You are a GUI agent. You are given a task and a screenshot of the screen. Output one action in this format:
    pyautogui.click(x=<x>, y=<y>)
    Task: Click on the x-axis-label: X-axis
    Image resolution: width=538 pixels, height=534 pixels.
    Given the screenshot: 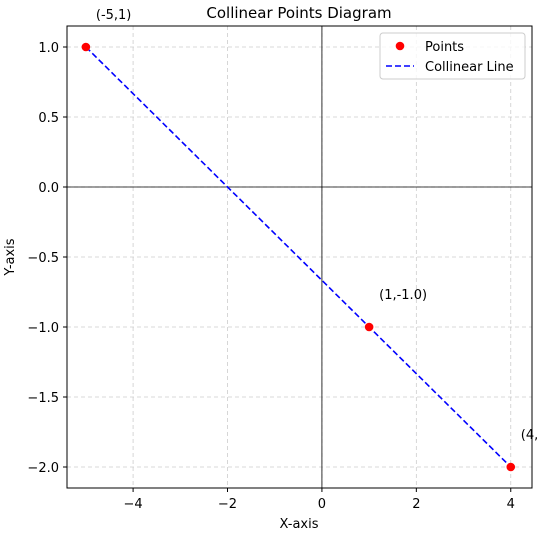 What is the action you would take?
    pyautogui.click(x=299, y=524)
    